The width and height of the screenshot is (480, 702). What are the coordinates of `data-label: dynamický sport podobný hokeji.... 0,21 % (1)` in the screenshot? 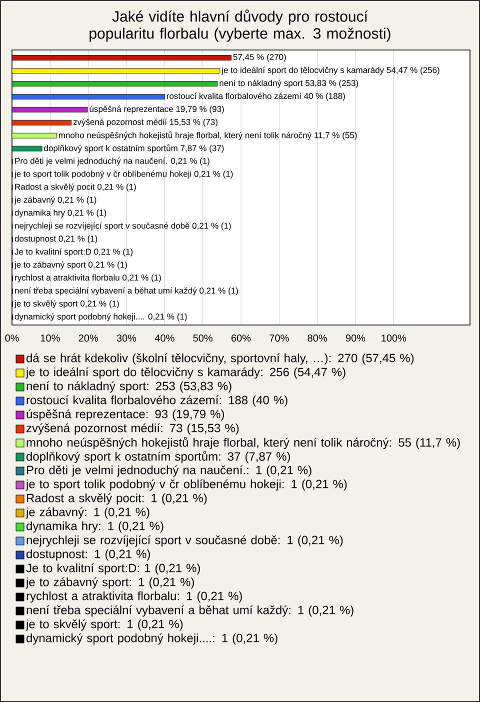 It's located at (100, 317).